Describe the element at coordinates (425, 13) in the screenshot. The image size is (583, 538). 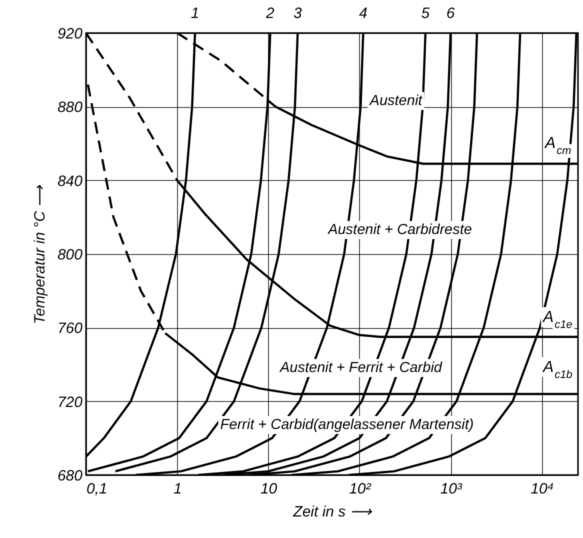
I see `series-label: 5` at that location.